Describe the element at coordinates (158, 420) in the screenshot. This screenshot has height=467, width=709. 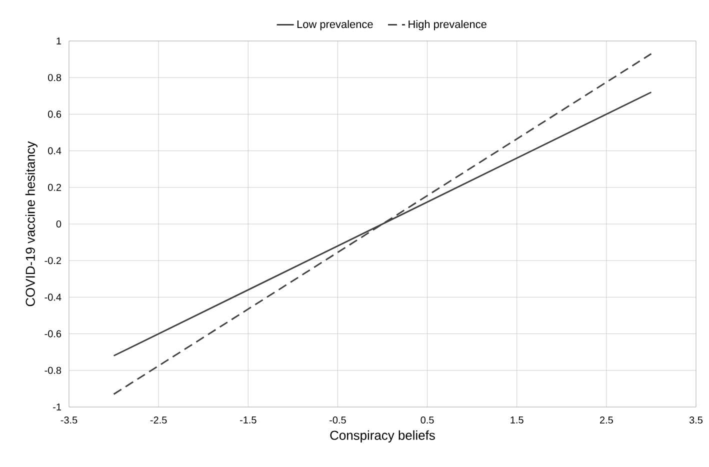
I see `x-tick-label: -2.5` at that location.